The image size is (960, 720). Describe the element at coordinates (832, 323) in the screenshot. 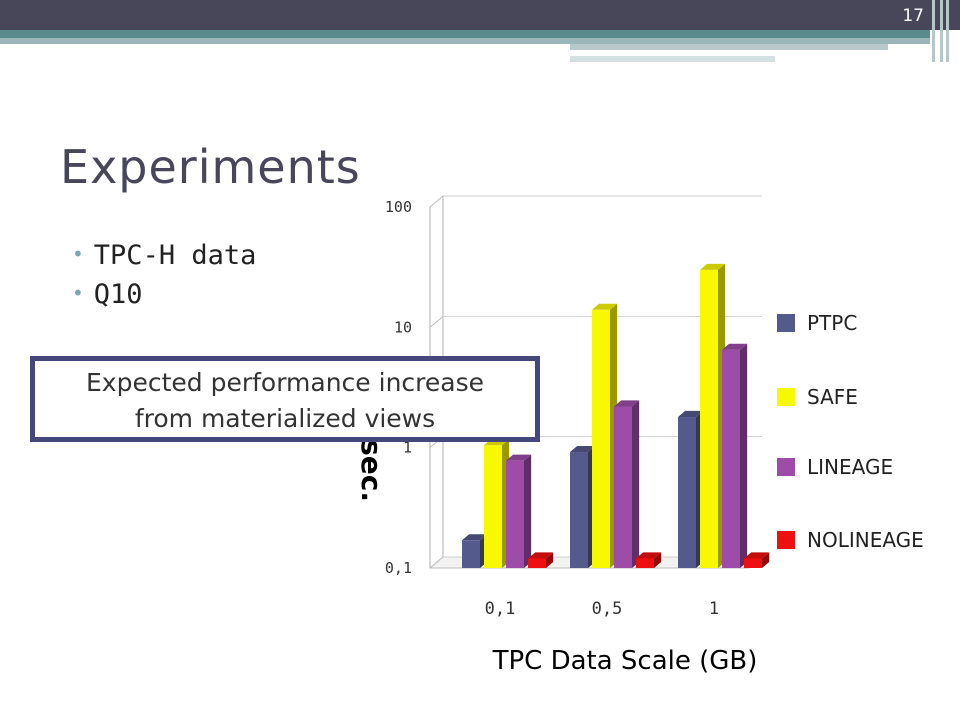

I see `legend-label: PTPC` at that location.